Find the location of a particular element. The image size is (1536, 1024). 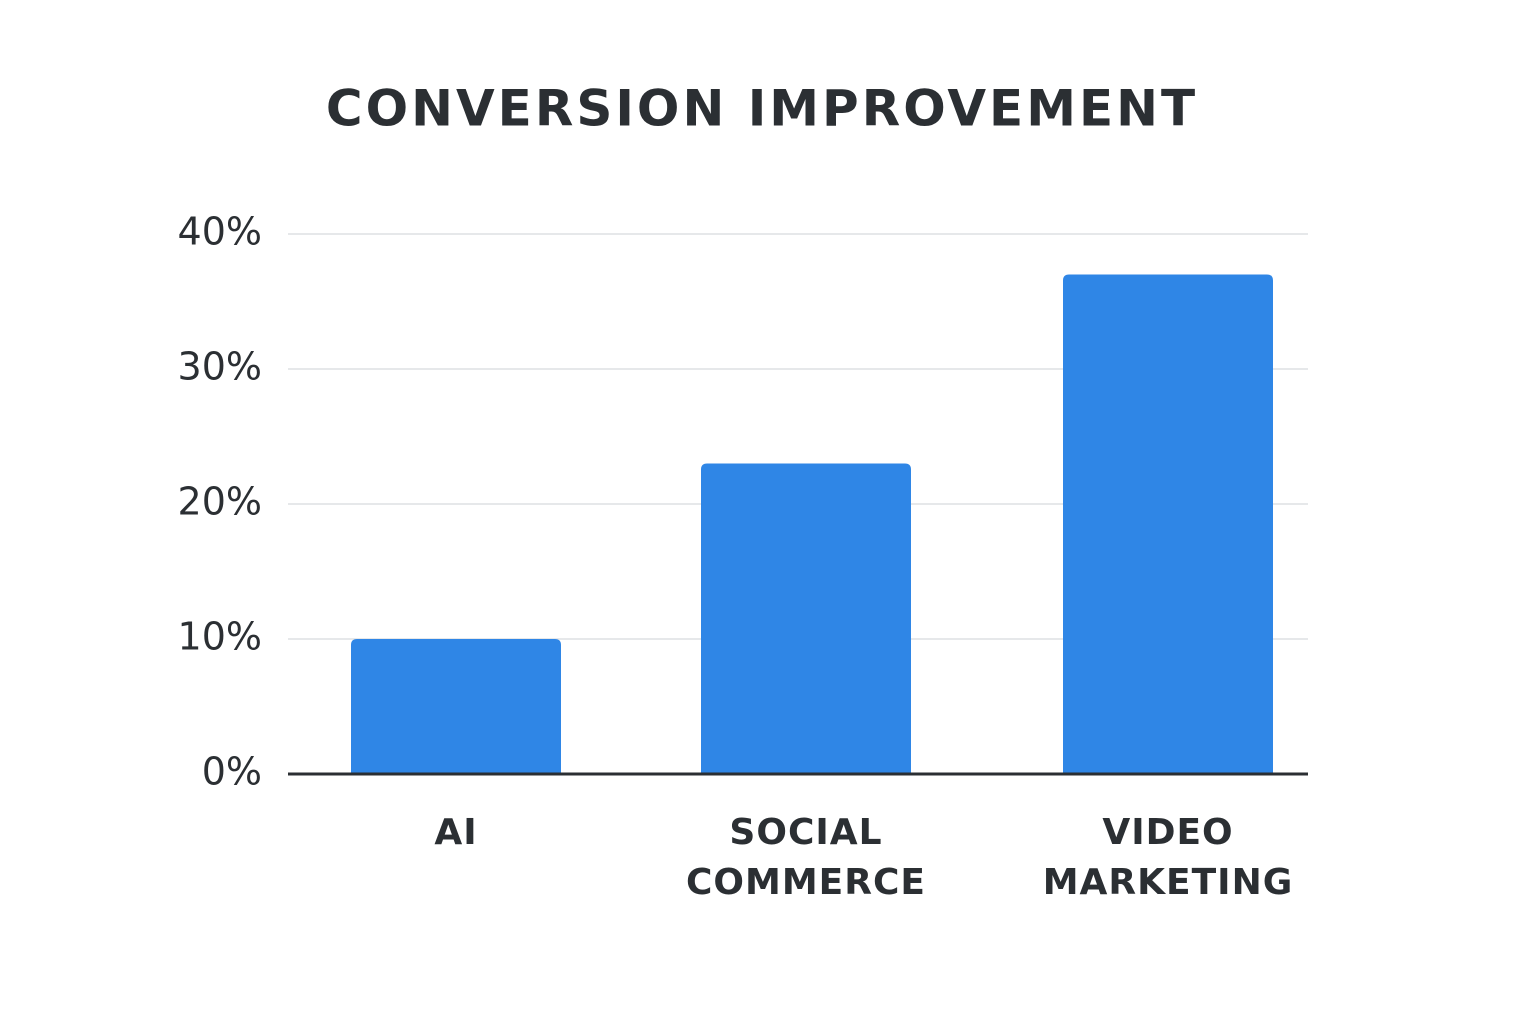

y-tick-label: 10% is located at coordinates (220, 637).